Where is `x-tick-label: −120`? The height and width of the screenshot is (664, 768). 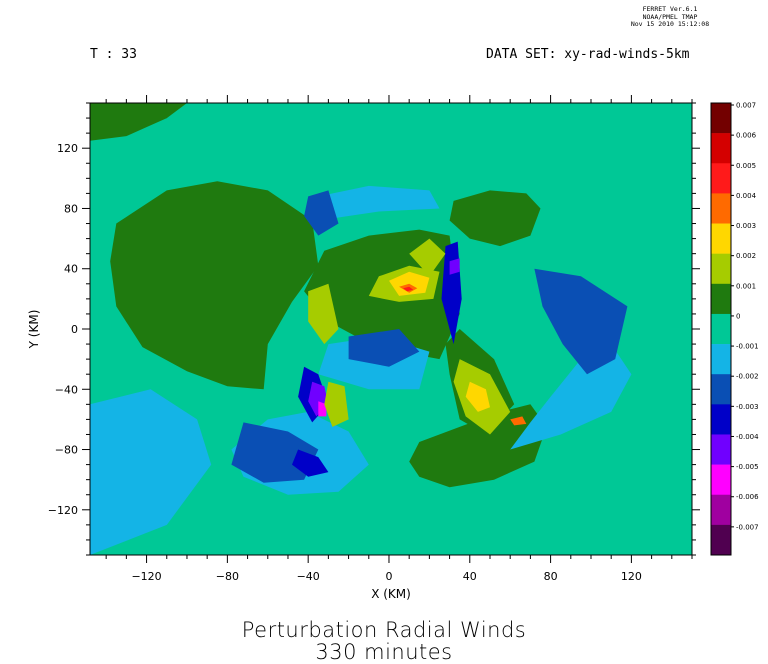 x-tick-label: −120 is located at coordinates (146, 576).